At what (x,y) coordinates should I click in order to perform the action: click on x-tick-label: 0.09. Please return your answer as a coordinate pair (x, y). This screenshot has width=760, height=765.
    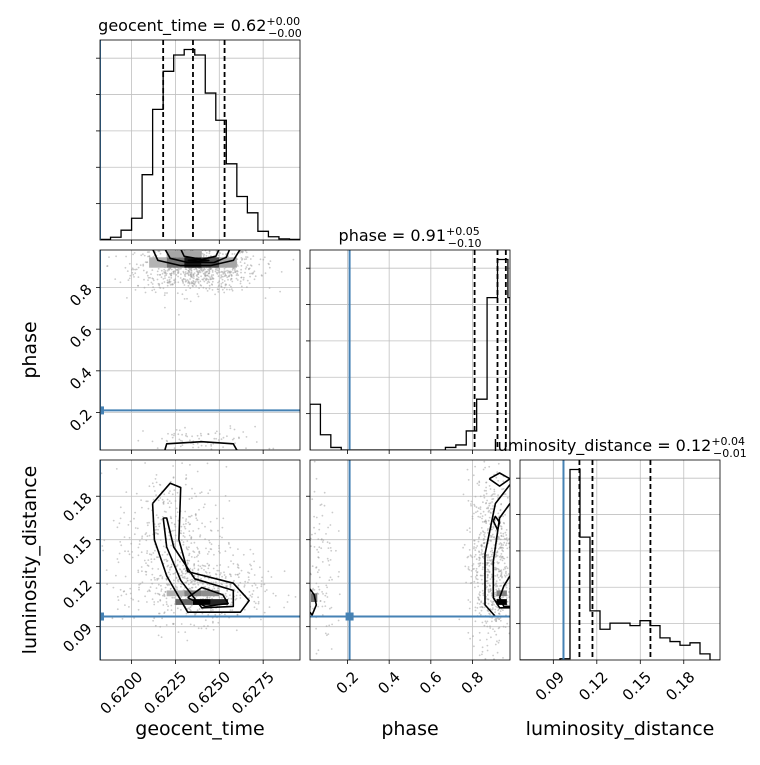
    Looking at the image, I should click on (550, 686).